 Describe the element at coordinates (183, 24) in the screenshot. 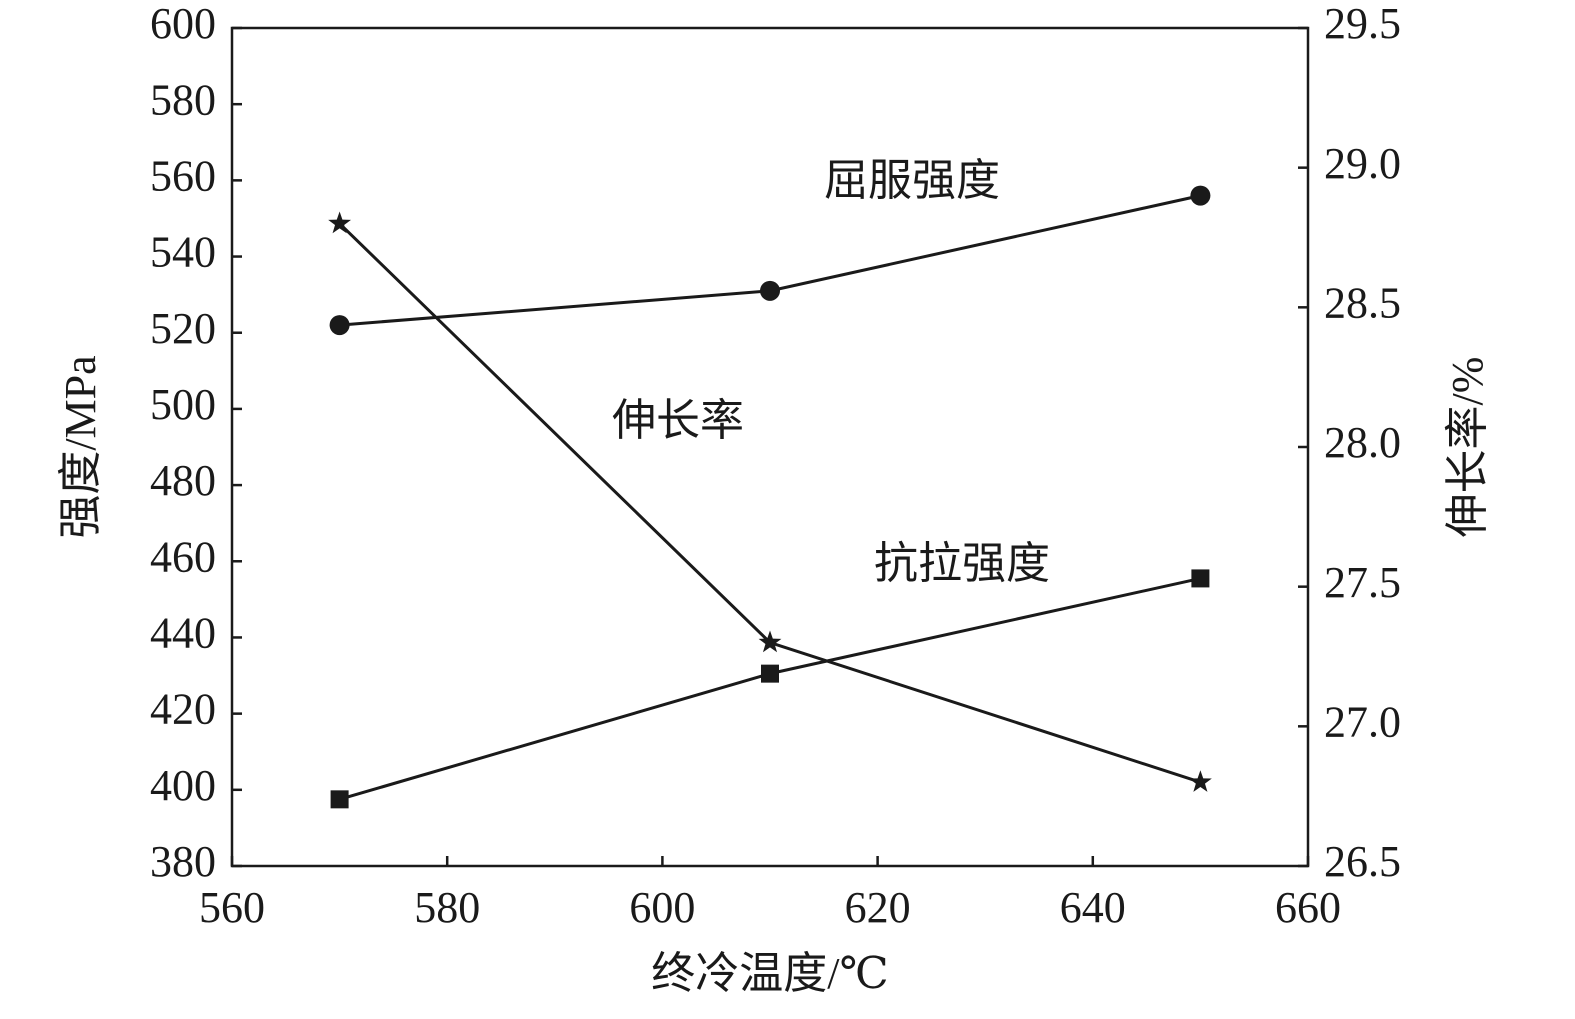

I see `y-tick-label: 600` at that location.